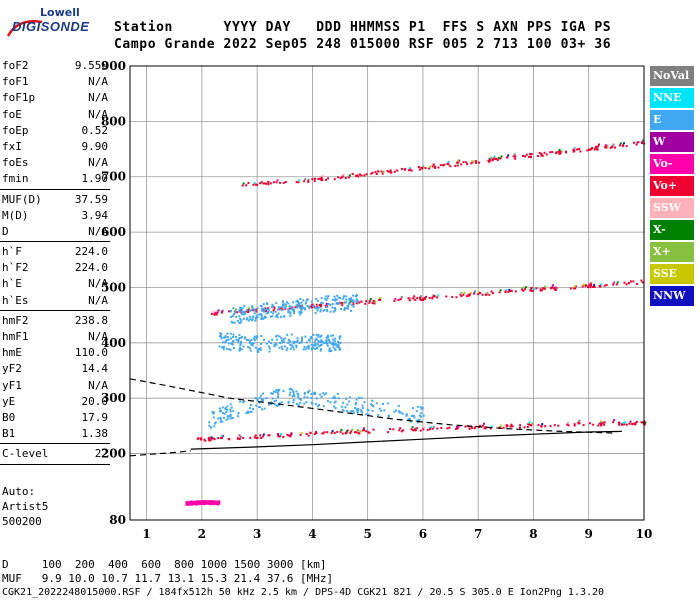 This screenshot has width=700, height=600. What do you see at coordinates (19, 98) in the screenshot?
I see `param-name: foF1p` at bounding box center [19, 98].